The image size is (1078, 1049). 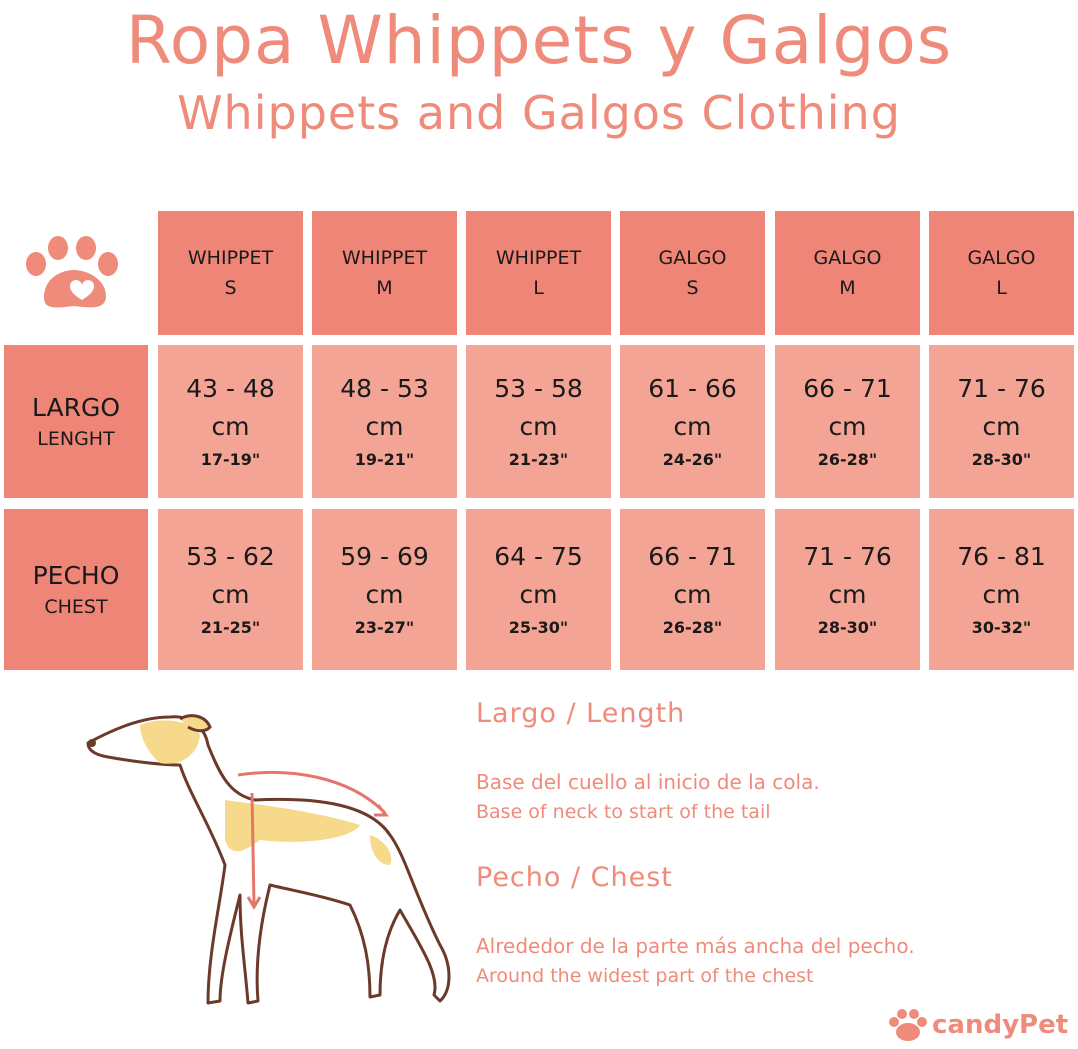 I want to click on size-cell: 53 - 58 cm 21-23", so click(x=538, y=421).